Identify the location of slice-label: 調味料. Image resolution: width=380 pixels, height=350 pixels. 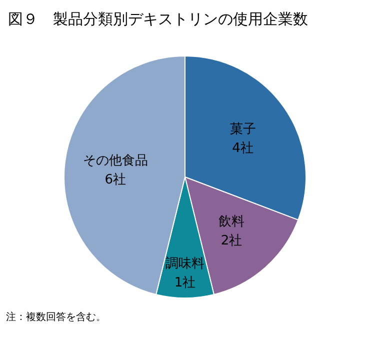
(185, 264).